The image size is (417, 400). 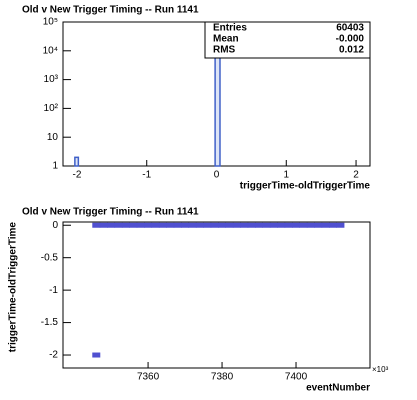 What do you see at coordinates (380, 369) in the screenshot?
I see `x-multiplier: ×10³` at bounding box center [380, 369].